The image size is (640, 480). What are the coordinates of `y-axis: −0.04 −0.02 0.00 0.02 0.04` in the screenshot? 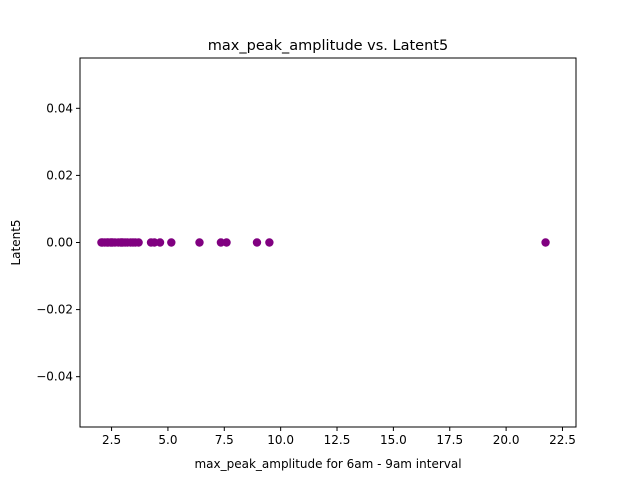 It's located at (58, 242).